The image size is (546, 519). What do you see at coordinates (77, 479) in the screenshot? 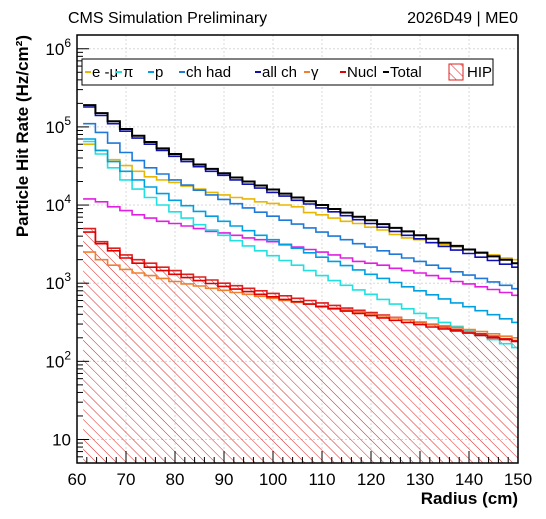
I see `x-tick-label: 60` at bounding box center [77, 479].